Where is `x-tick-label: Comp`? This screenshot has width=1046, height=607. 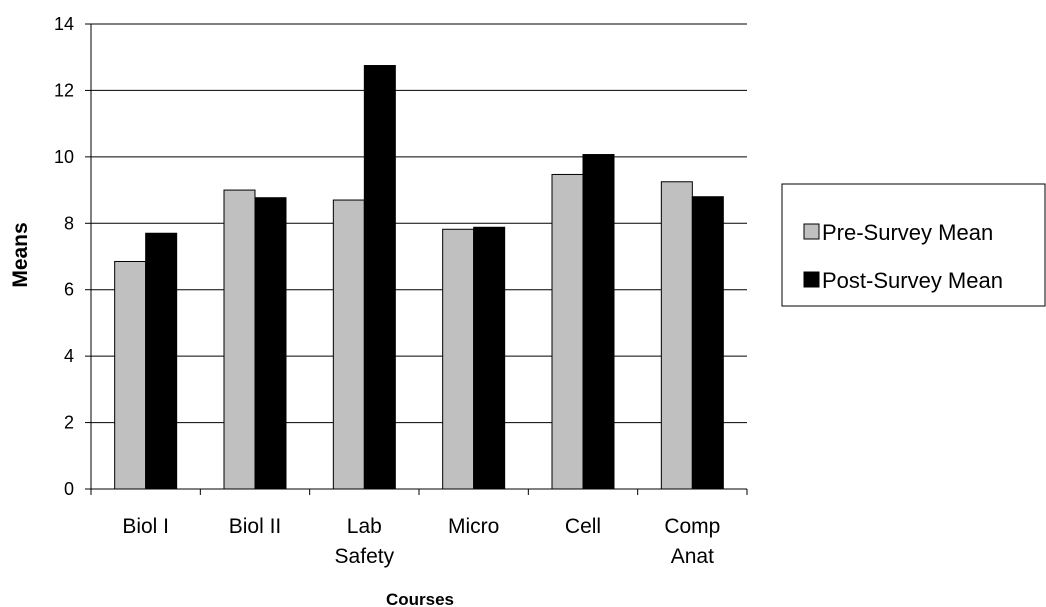
x-tick-label: Comp is located at coordinates (692, 526).